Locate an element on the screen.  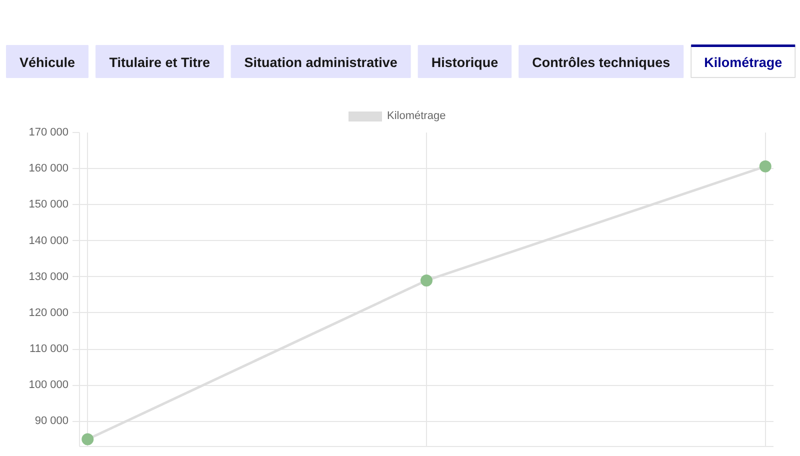
y-tick-label: 110 000 is located at coordinates (49, 349).